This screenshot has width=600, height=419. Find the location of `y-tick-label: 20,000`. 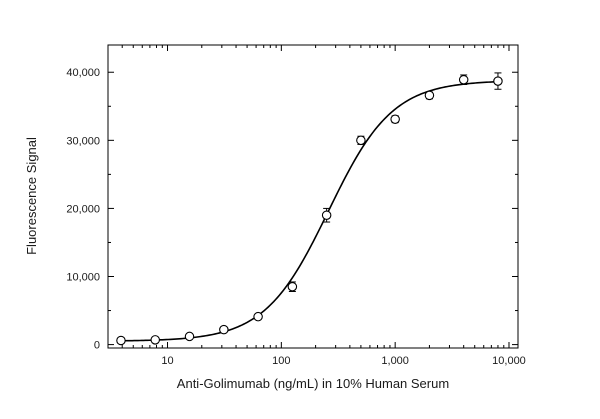

y-tick-label: 20,000 is located at coordinates (83, 209).